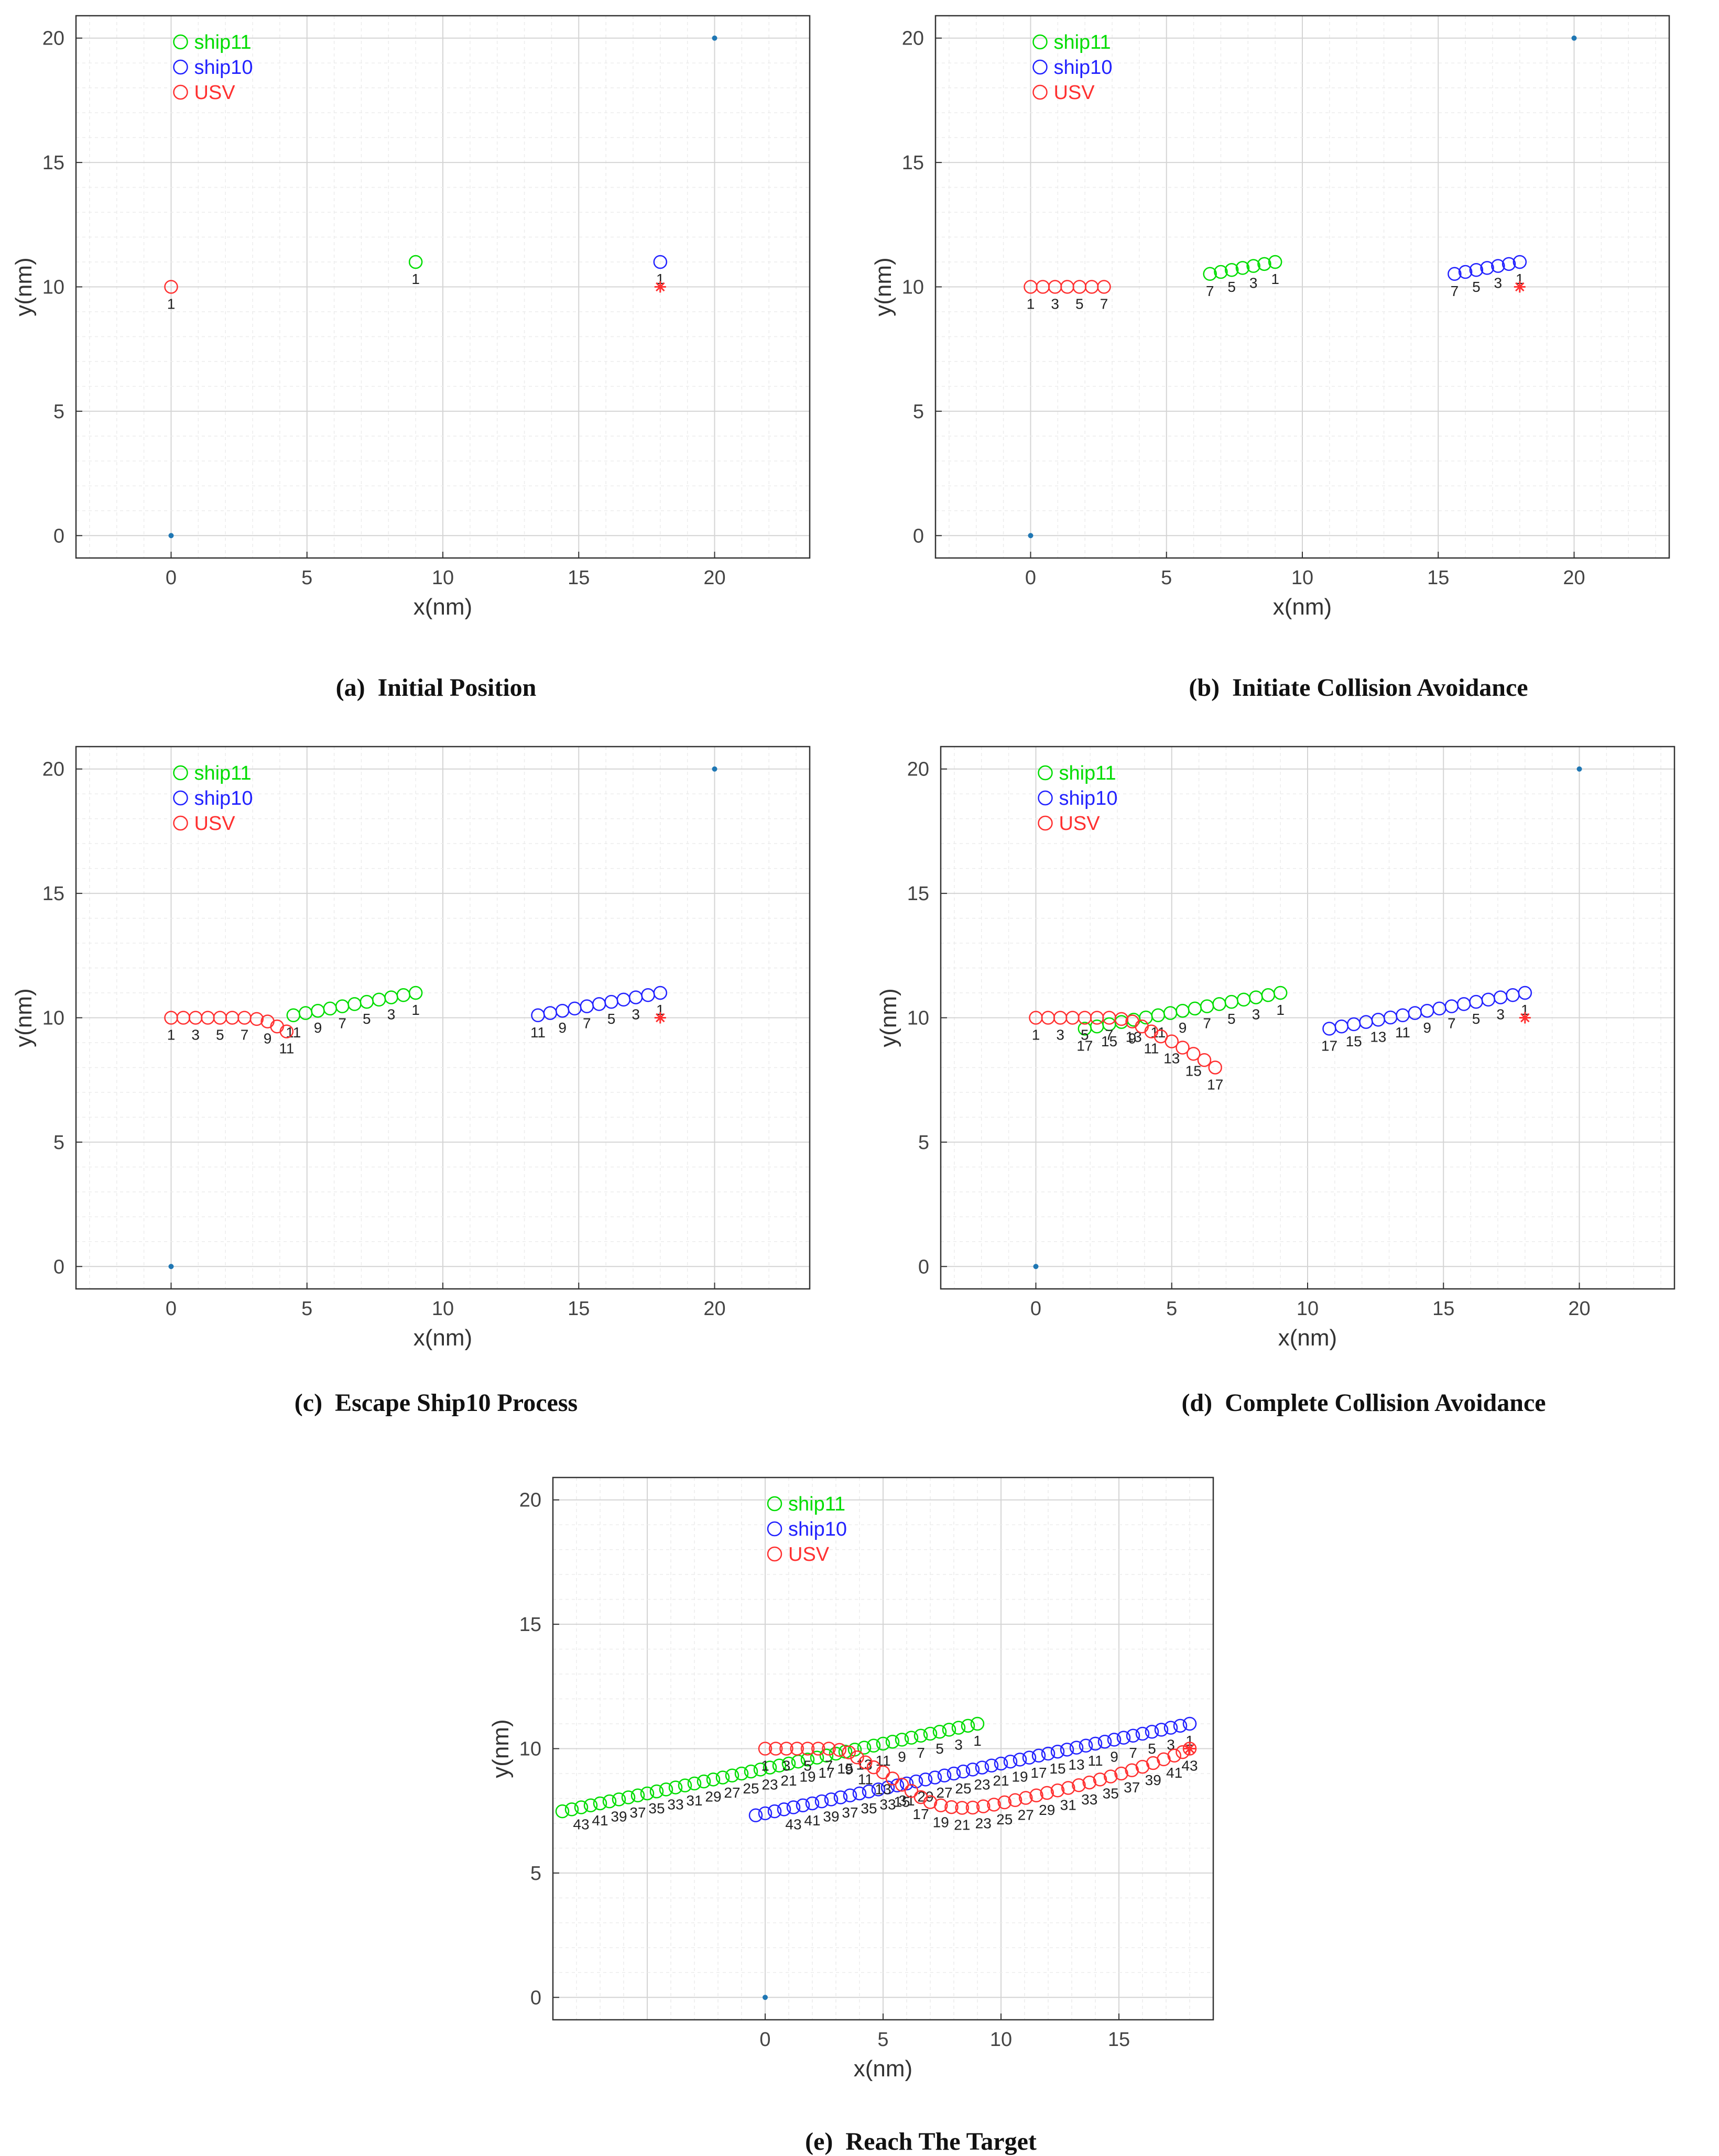  What do you see at coordinates (788, 1780) in the screenshot?
I see `point-label-e-ship11-21: 21` at bounding box center [788, 1780].